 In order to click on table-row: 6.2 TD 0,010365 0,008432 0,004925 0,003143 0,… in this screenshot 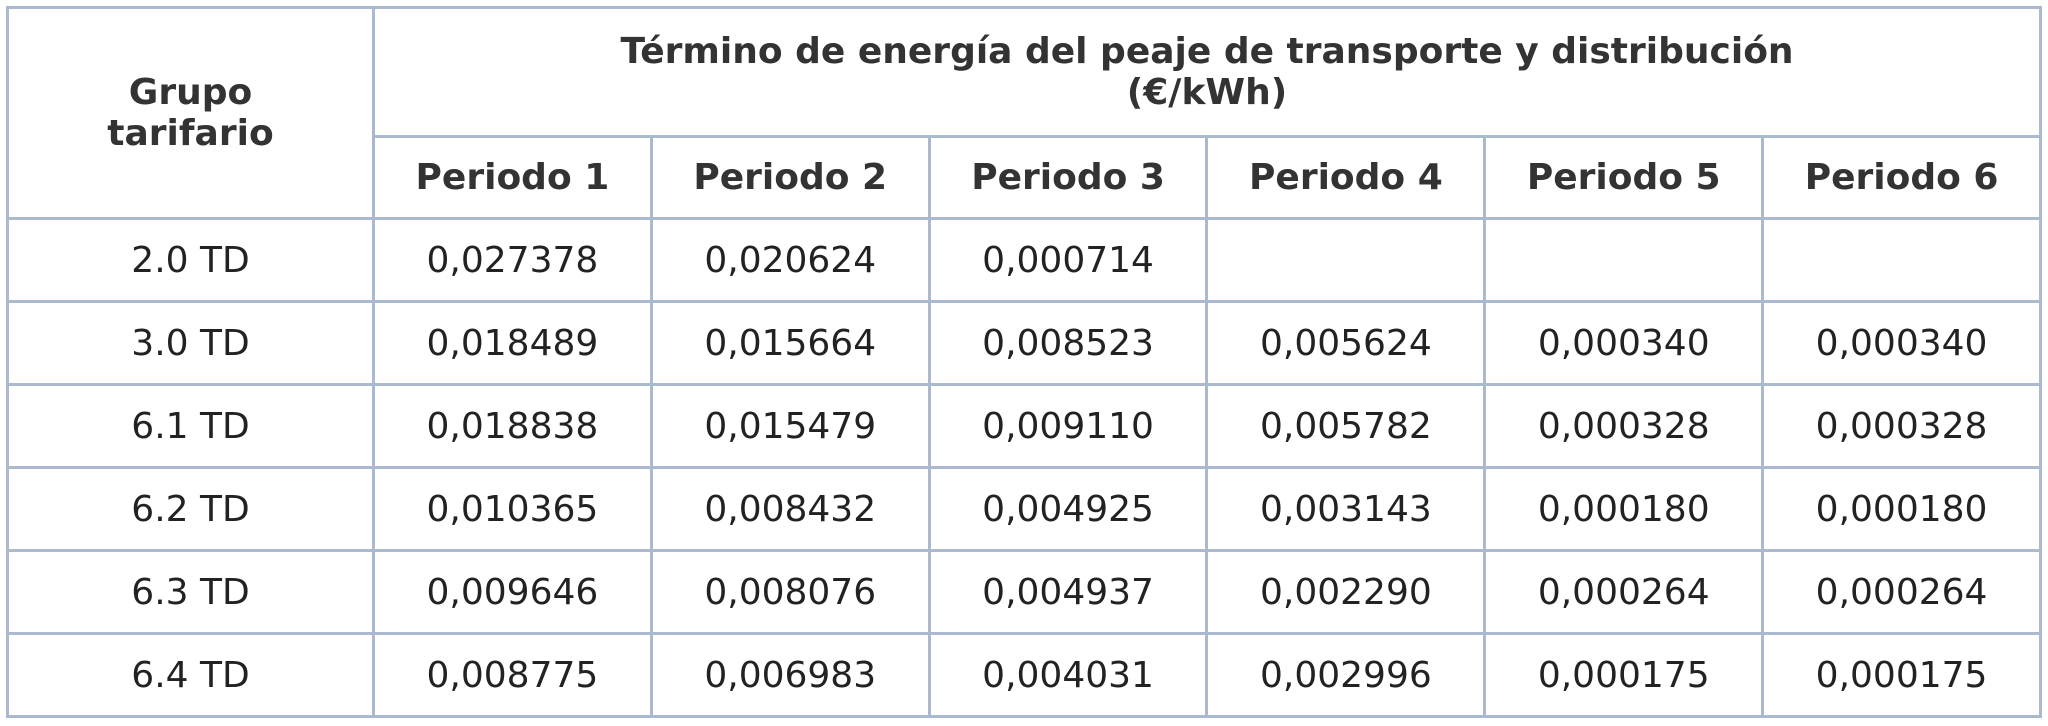, I will do `click(1024, 509)`.